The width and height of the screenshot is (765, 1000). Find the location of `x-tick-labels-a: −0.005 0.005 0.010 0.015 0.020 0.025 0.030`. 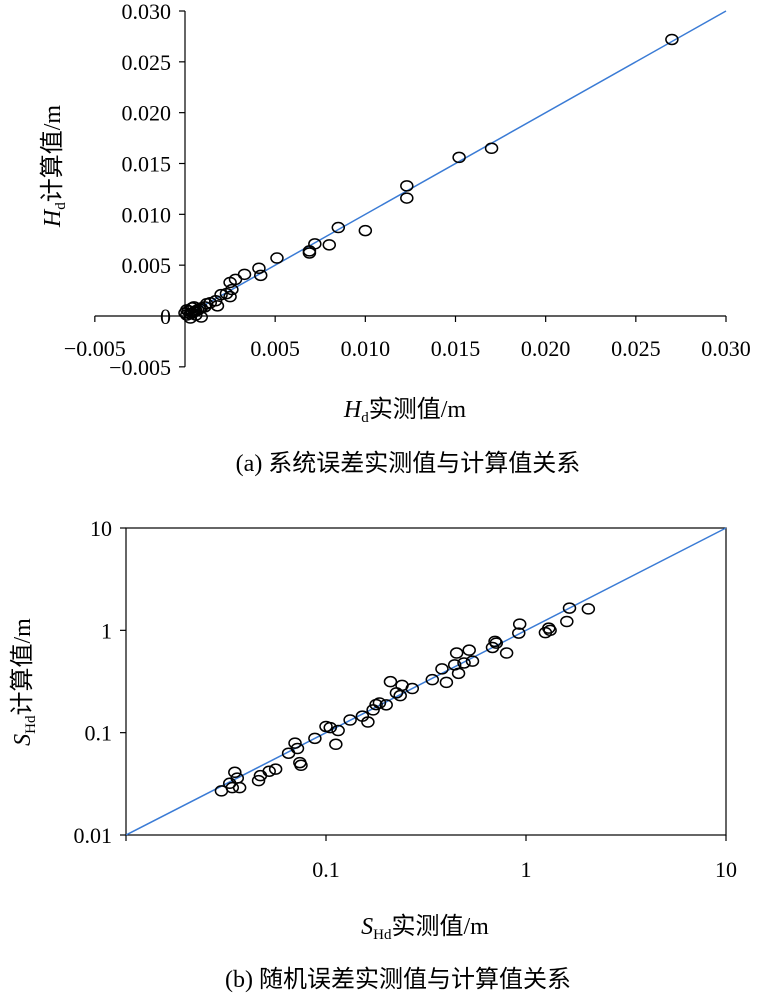

x-tick-labels-a: −0.005 0.005 0.010 0.015 0.020 0.025 0.030 is located at coordinates (407, 348).